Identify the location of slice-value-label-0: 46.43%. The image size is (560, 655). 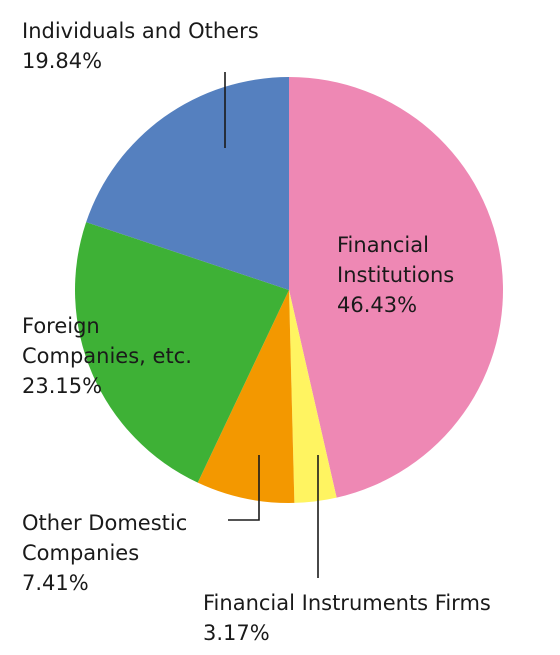
(377, 305).